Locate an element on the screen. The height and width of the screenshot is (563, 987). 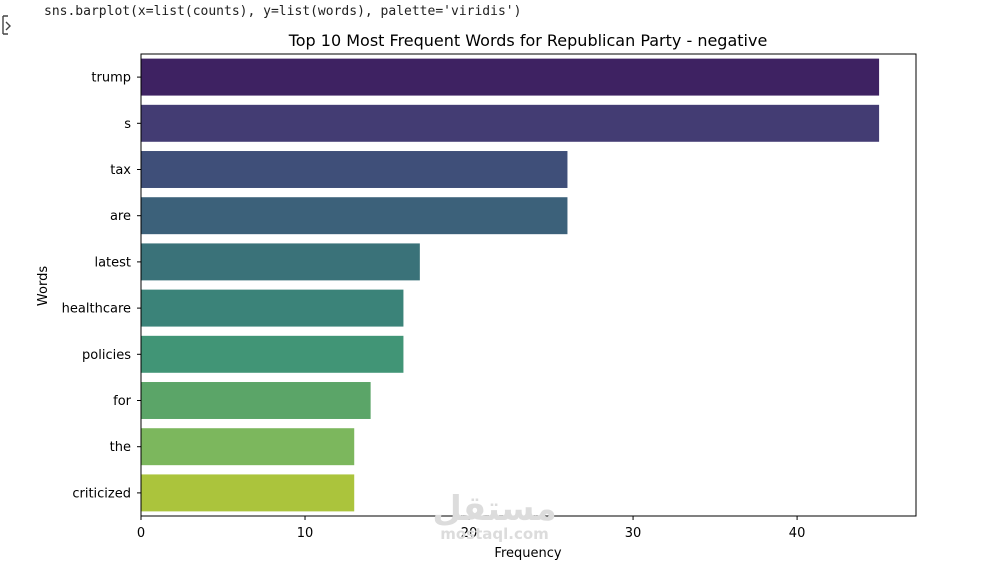
x-tick-label: 20 is located at coordinates (469, 533).